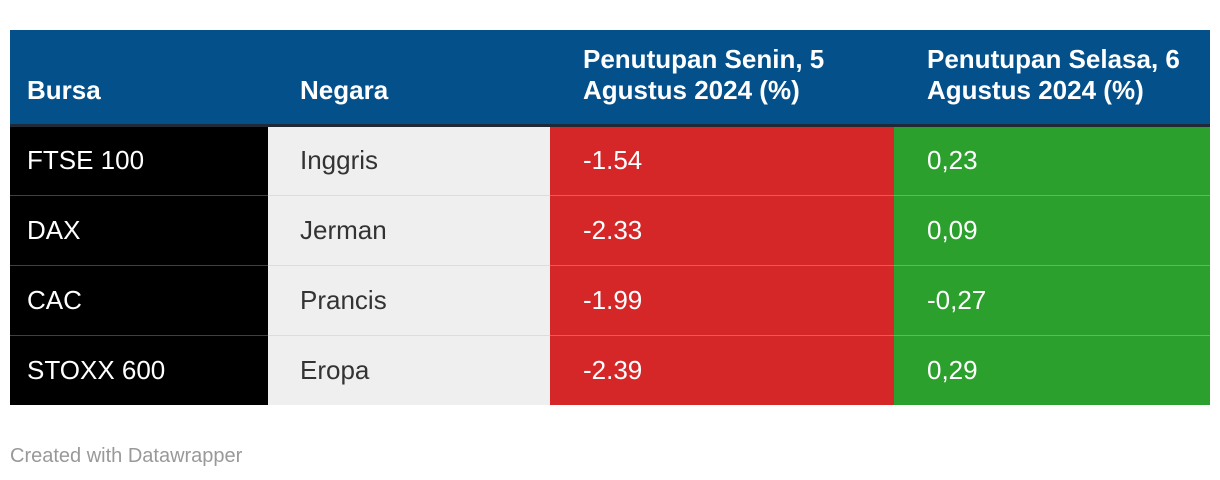  What do you see at coordinates (126, 456) in the screenshot?
I see `footer: Created with Datawrapper` at bounding box center [126, 456].